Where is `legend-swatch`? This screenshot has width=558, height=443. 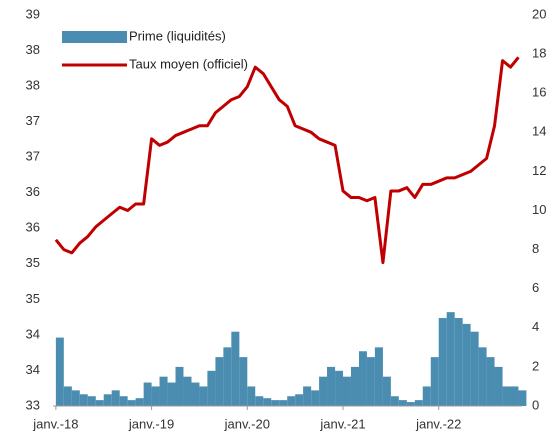
legend-swatch is located at coordinates (94, 37).